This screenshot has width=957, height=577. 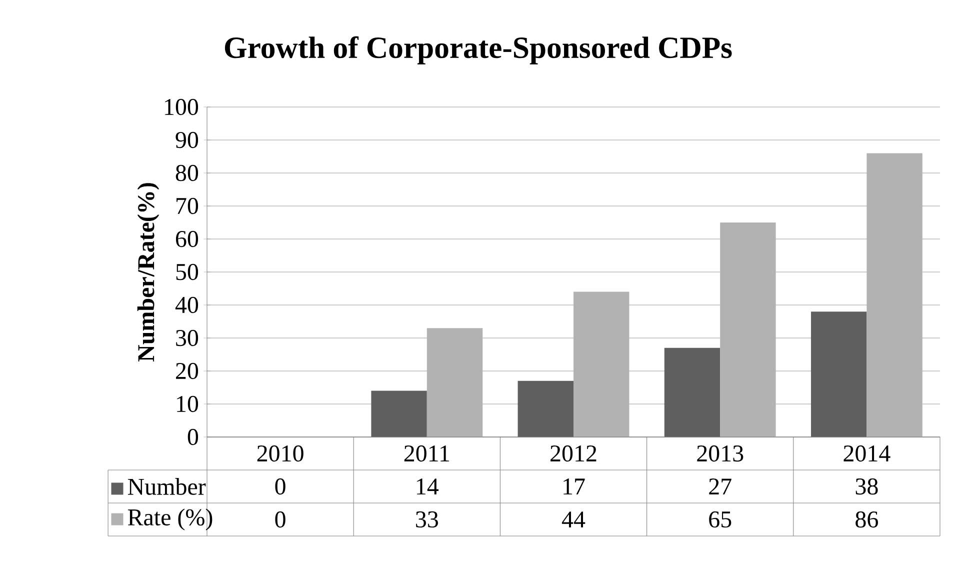 What do you see at coordinates (427, 453) in the screenshot?
I see `x-tick-label: 2011` at bounding box center [427, 453].